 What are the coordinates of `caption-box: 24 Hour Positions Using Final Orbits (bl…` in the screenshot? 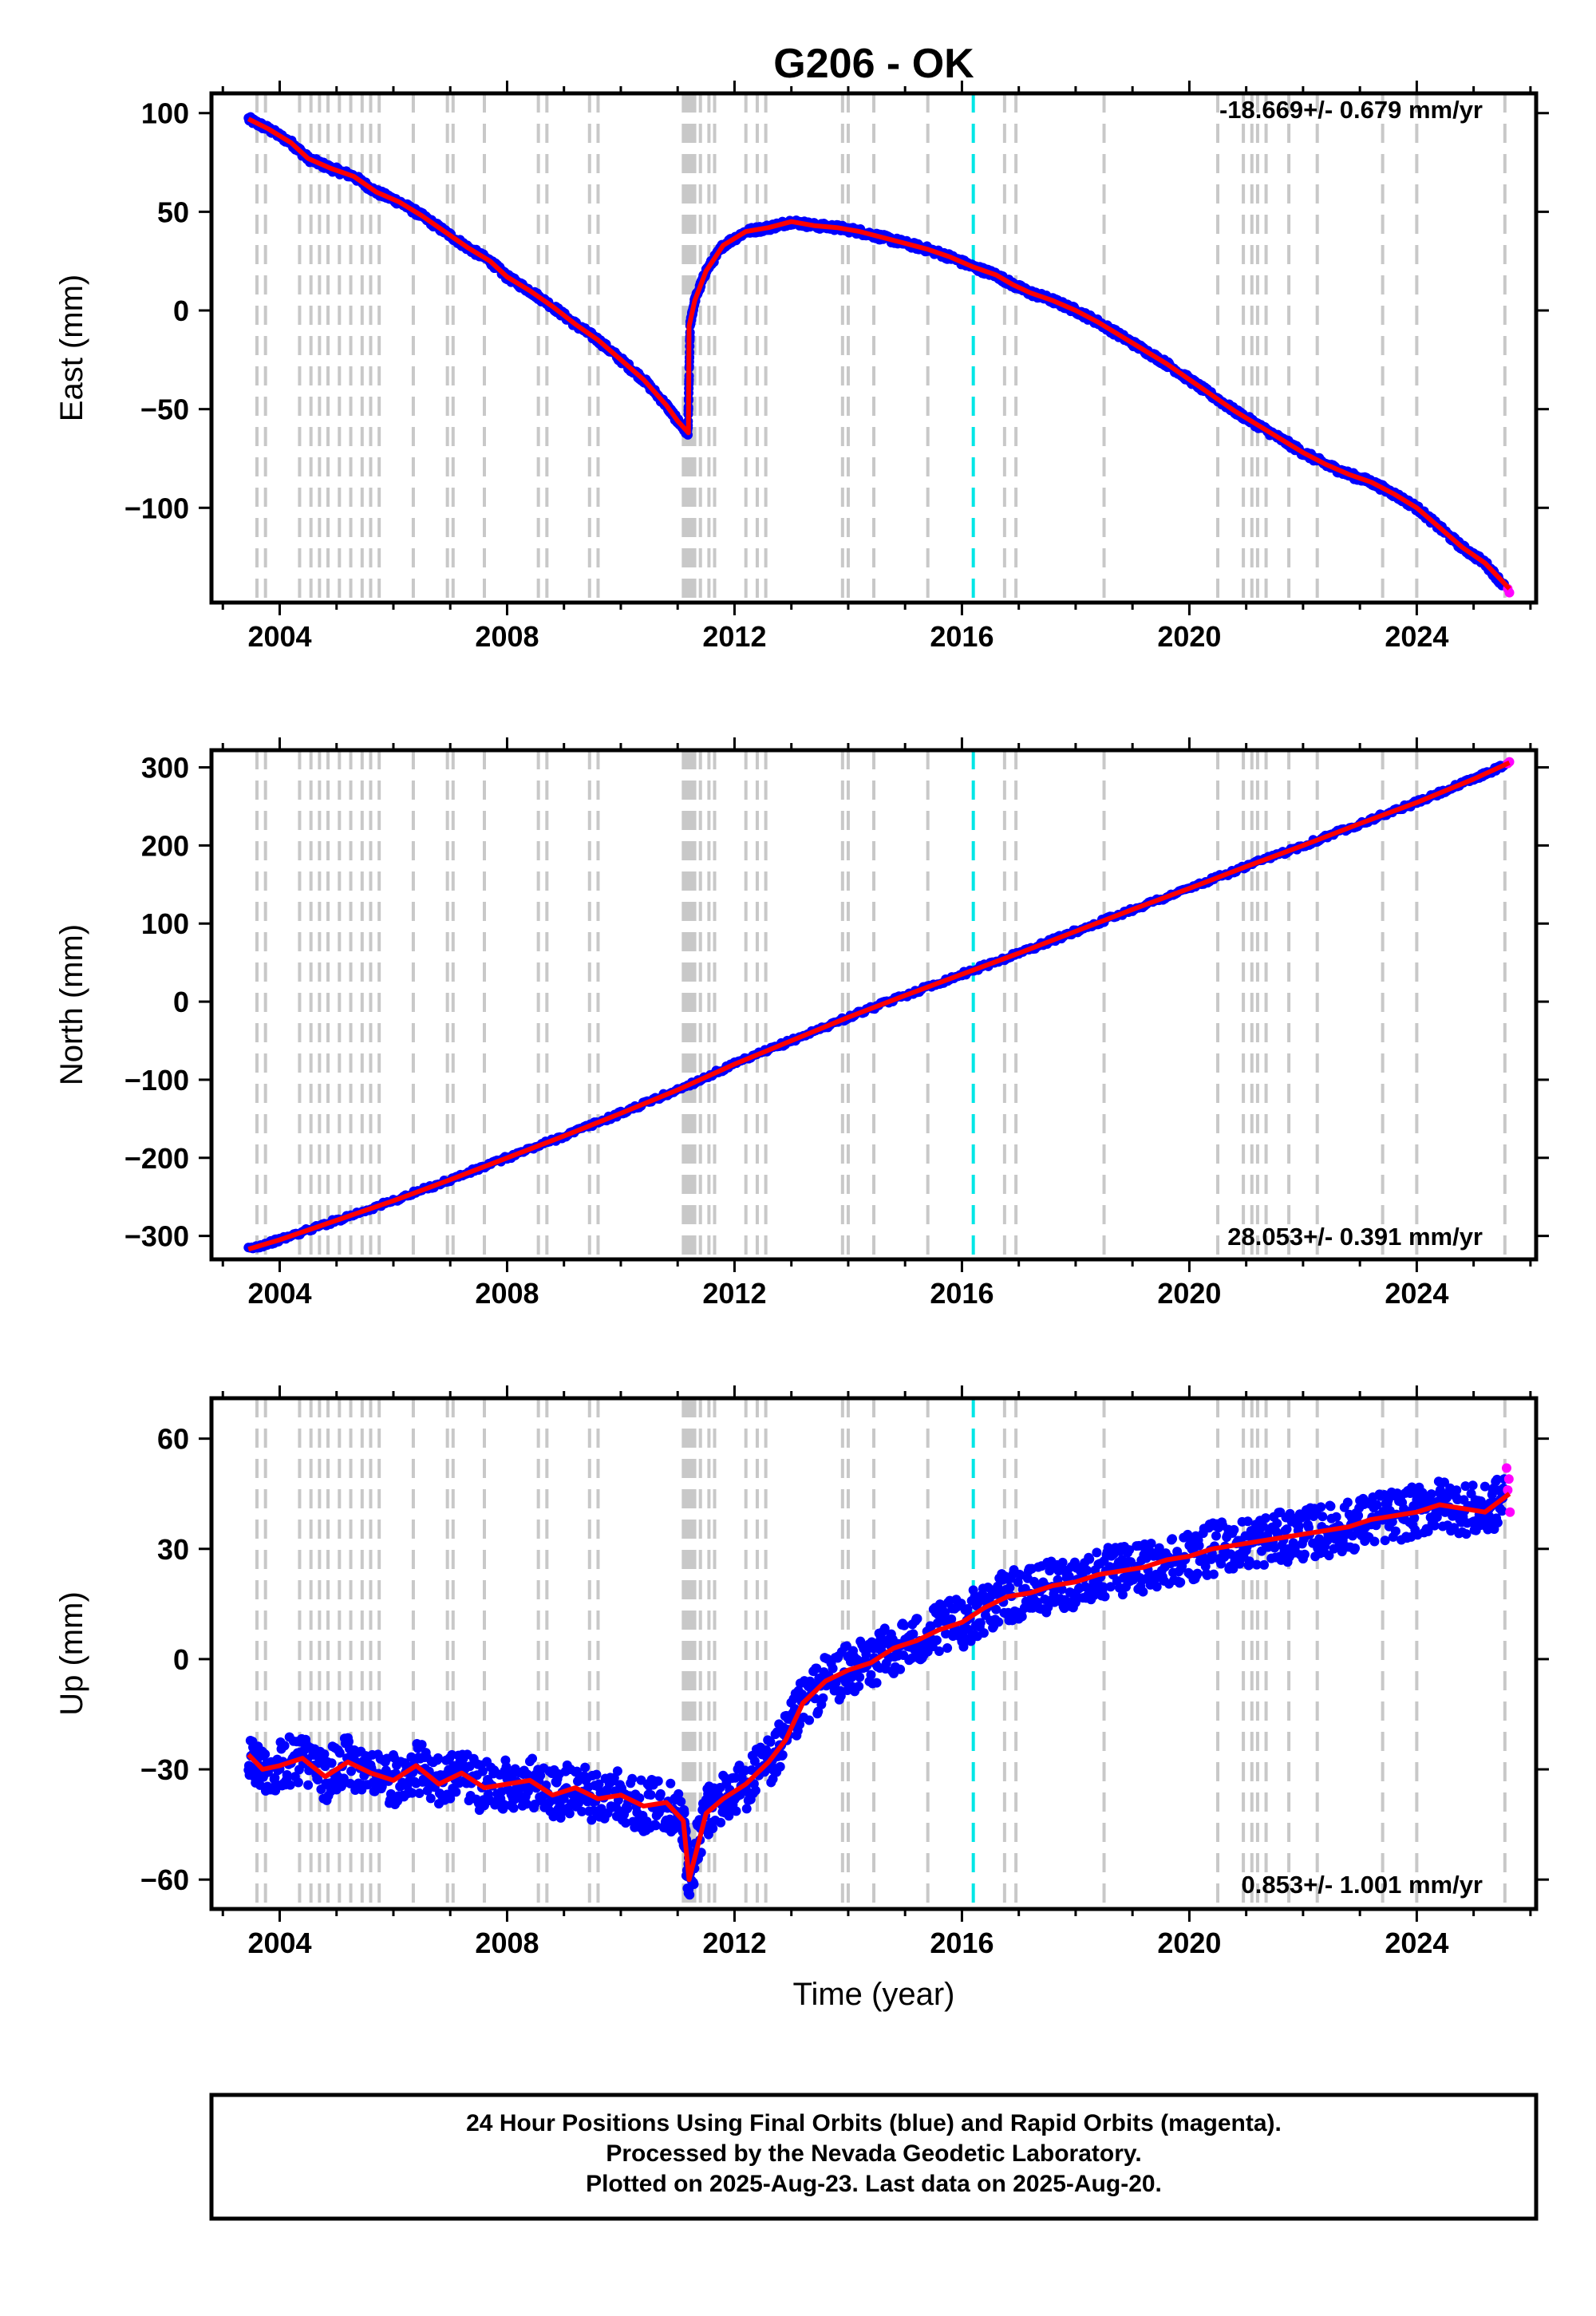 It's located at (874, 2157).